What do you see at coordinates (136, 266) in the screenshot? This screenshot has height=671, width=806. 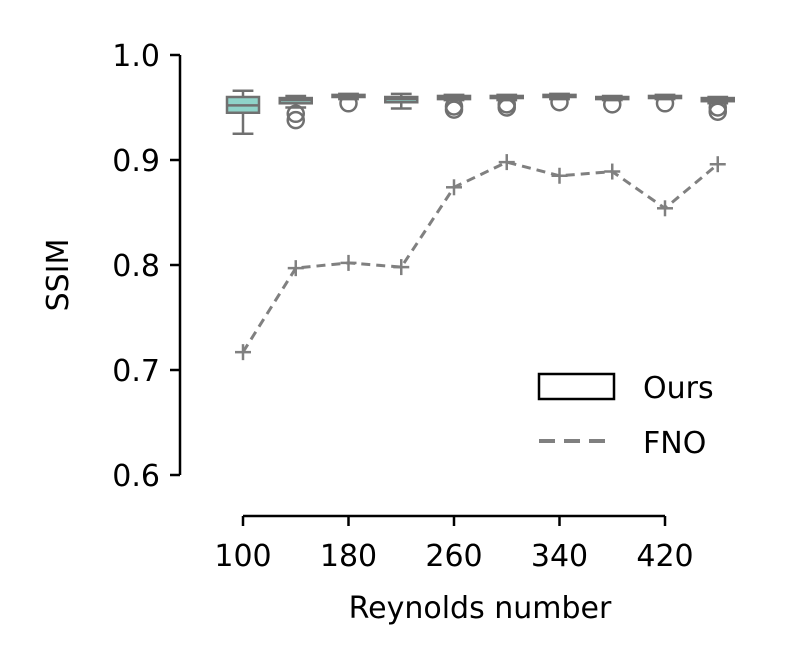 I see `y-tick-label: 0.8` at bounding box center [136, 266].